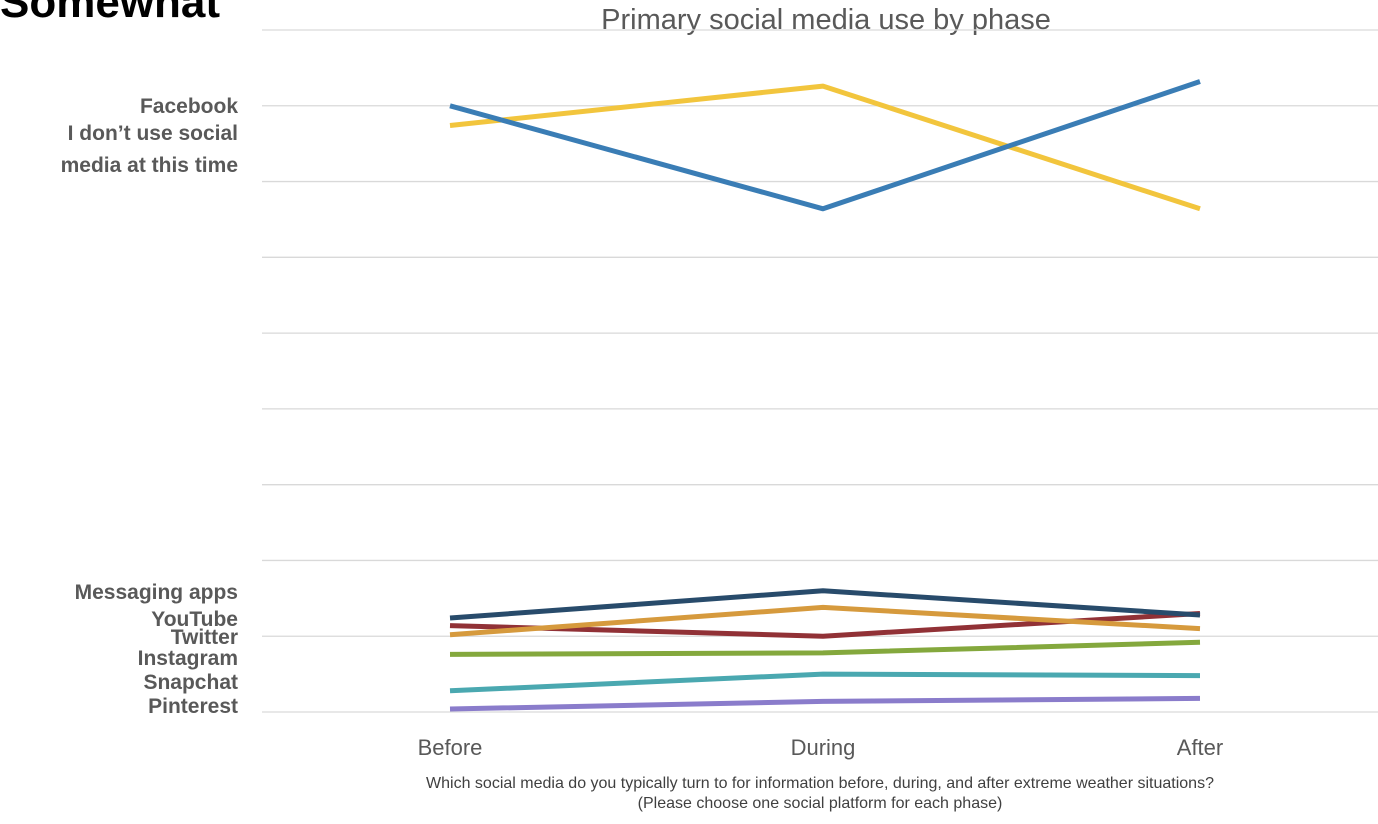 The height and width of the screenshot is (824, 1378). I want to click on series-label: Instagram, so click(188, 658).